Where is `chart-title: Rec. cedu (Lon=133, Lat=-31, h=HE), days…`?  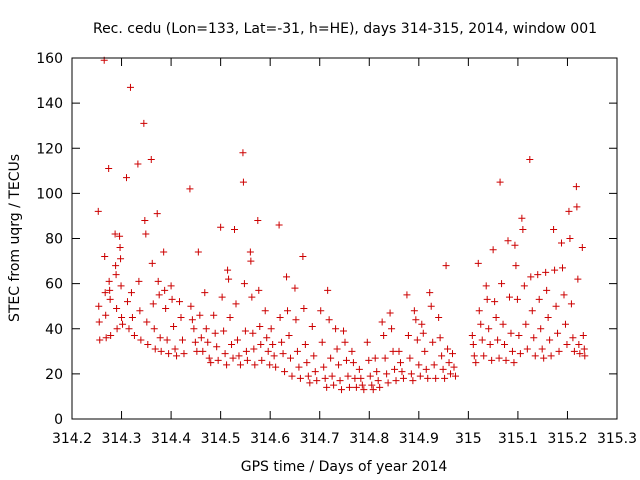 chart-title: Rec. cedu (Lon=133, Lat=-31, h=HE), days… is located at coordinates (345, 29).